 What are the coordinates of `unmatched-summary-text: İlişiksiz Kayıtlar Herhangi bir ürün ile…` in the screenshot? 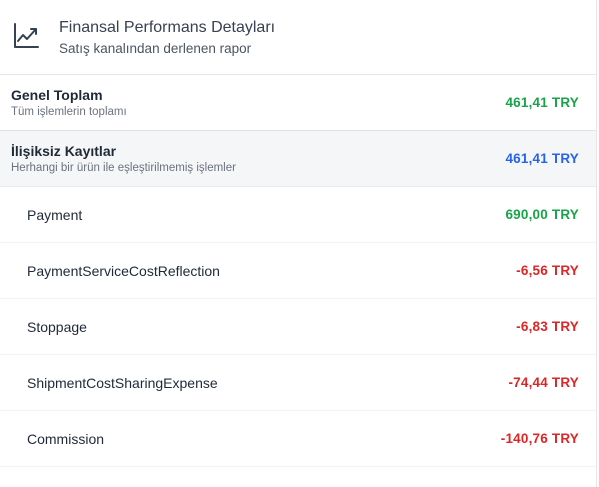 It's located at (123, 159).